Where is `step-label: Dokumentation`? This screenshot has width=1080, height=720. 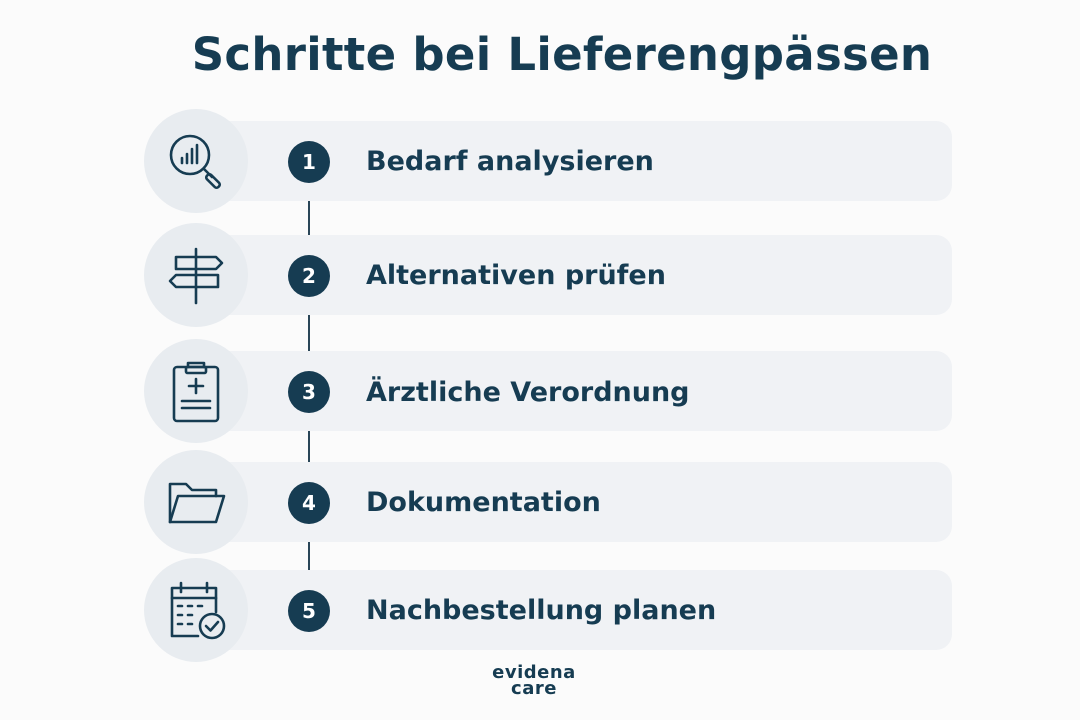 step-label: Dokumentation is located at coordinates (483, 502).